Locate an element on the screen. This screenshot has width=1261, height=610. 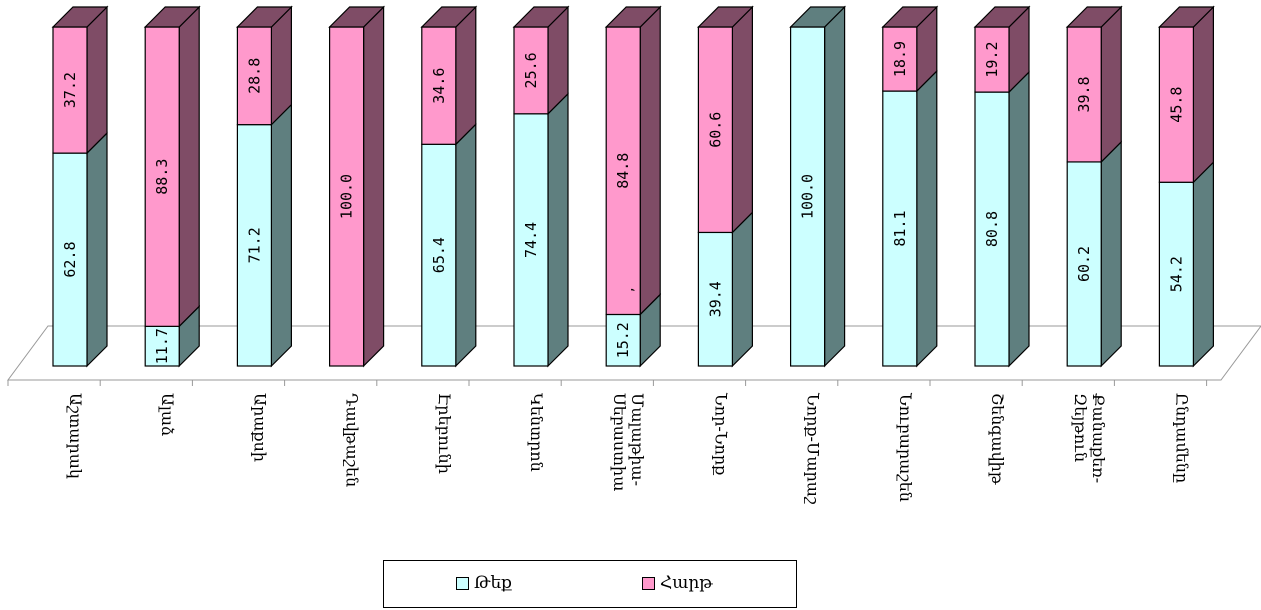
data-label: 71.2 is located at coordinates (254, 245).